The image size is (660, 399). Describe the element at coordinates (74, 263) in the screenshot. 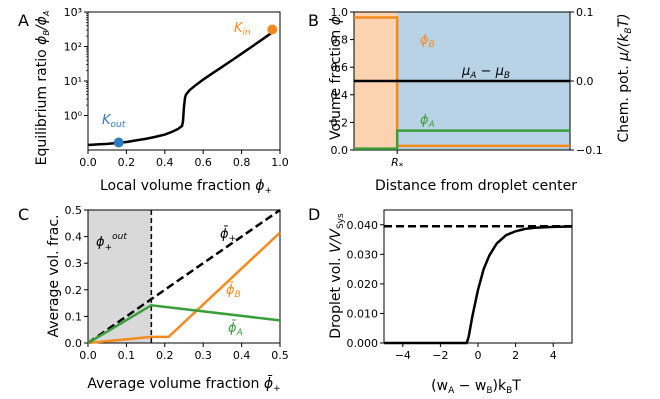

I see `panel-c-ytick-label: 0.3` at that location.